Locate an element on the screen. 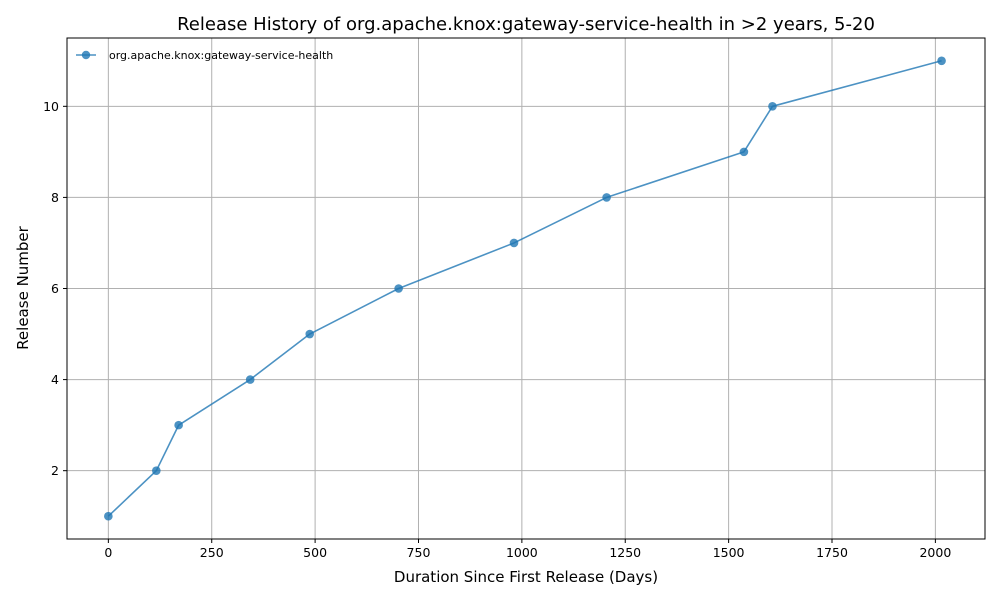 This screenshot has width=1000, height=600. y-tick-label: 6 is located at coordinates (55, 288).